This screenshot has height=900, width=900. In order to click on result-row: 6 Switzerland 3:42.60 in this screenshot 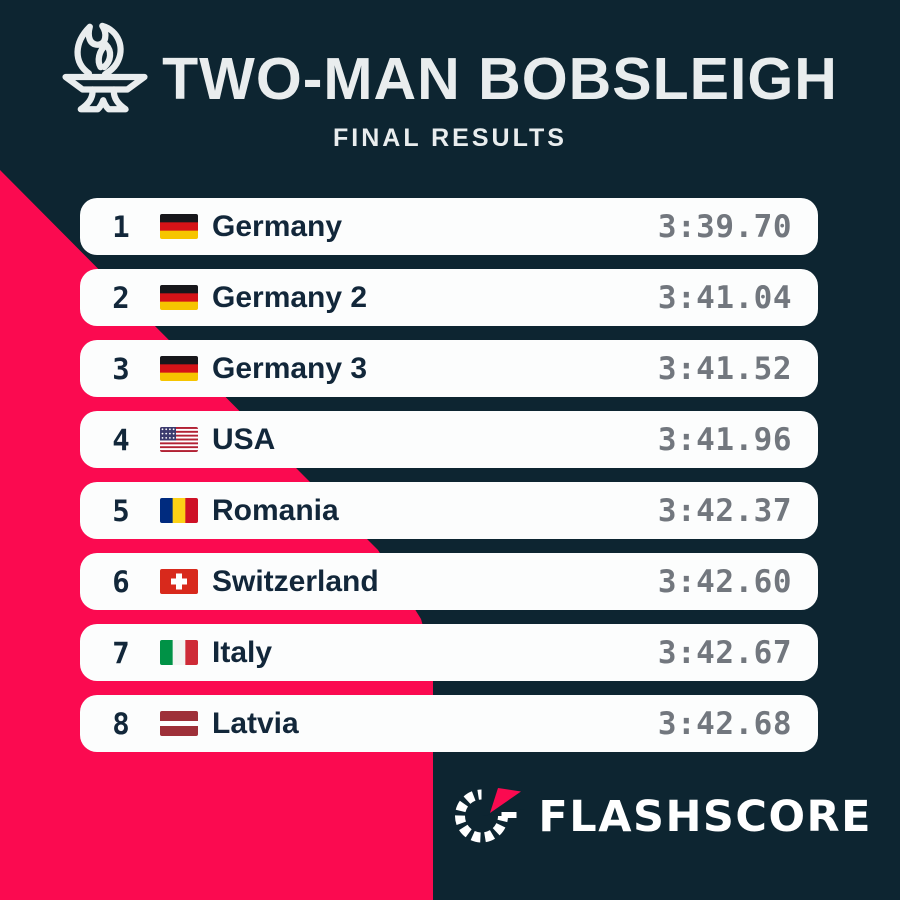, I will do `click(449, 581)`.